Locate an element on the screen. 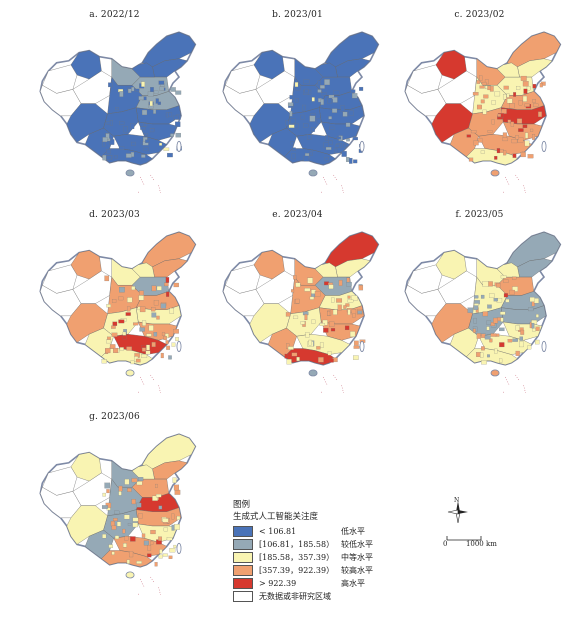 Image resolution: width=581 pixels, height=625 pixels. panel-label: b. 2023/01 is located at coordinates (297, 15).